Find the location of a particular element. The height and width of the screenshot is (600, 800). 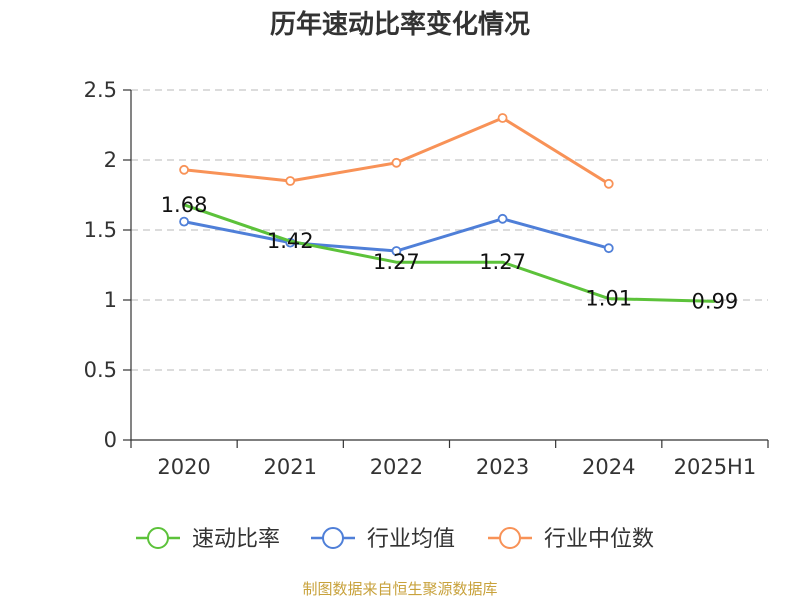

series-行业中位数 is located at coordinates (396, 151).